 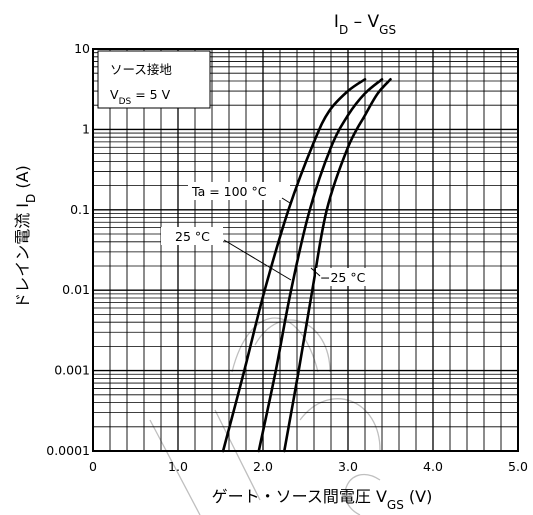 I want to click on x-axis-label: ゲート・ソース間電圧 VGS (V), so click(x=322, y=499).